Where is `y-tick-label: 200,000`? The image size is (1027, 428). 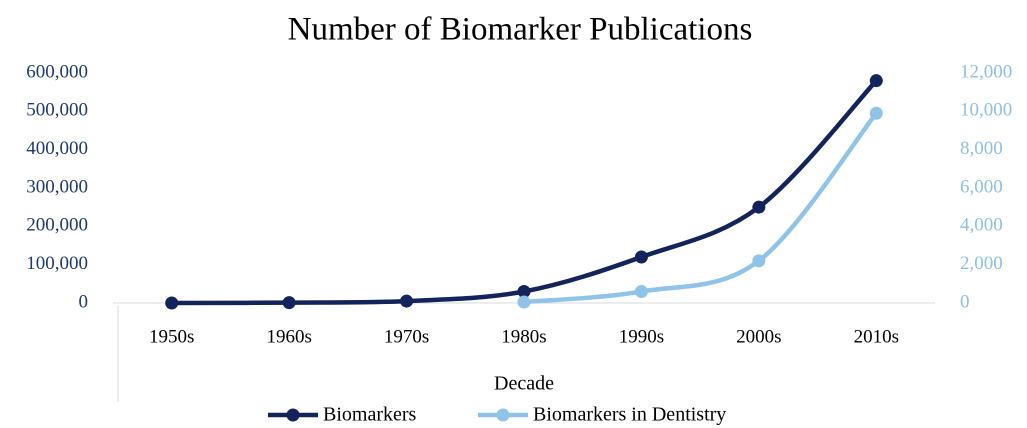
y-tick-label: 200,000 is located at coordinates (57, 225).